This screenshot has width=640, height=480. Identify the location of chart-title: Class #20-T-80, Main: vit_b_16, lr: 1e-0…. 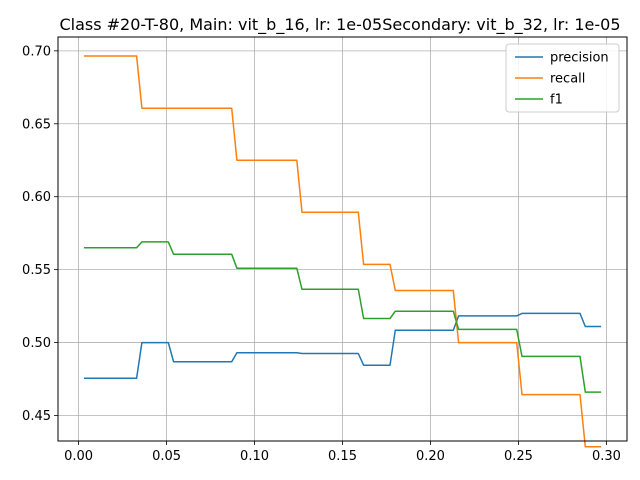
(339, 25).